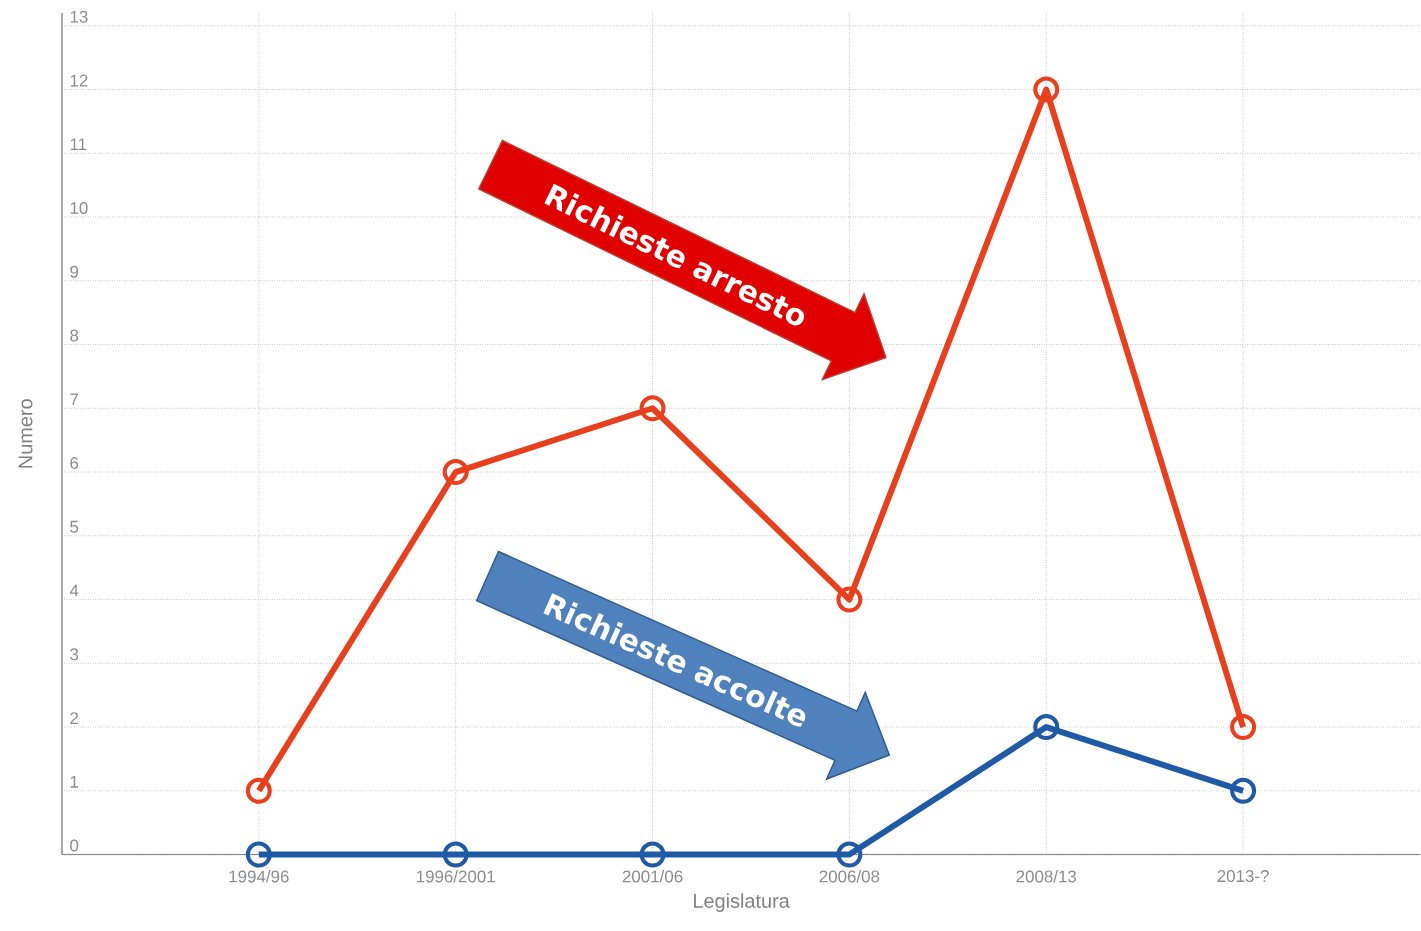  What do you see at coordinates (455, 876) in the screenshot?
I see `x-tick-label: 1996/2001` at bounding box center [455, 876].